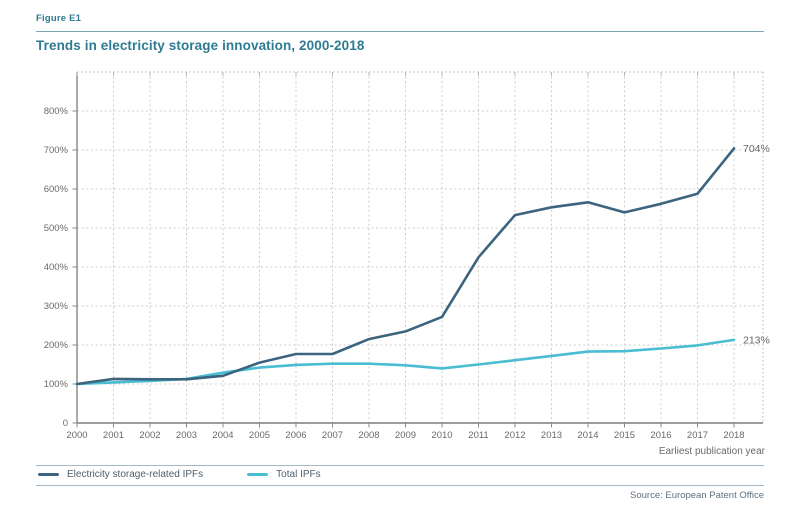 This screenshot has height=526, width=800. I want to click on x-tick-label: 2004, so click(222, 435).